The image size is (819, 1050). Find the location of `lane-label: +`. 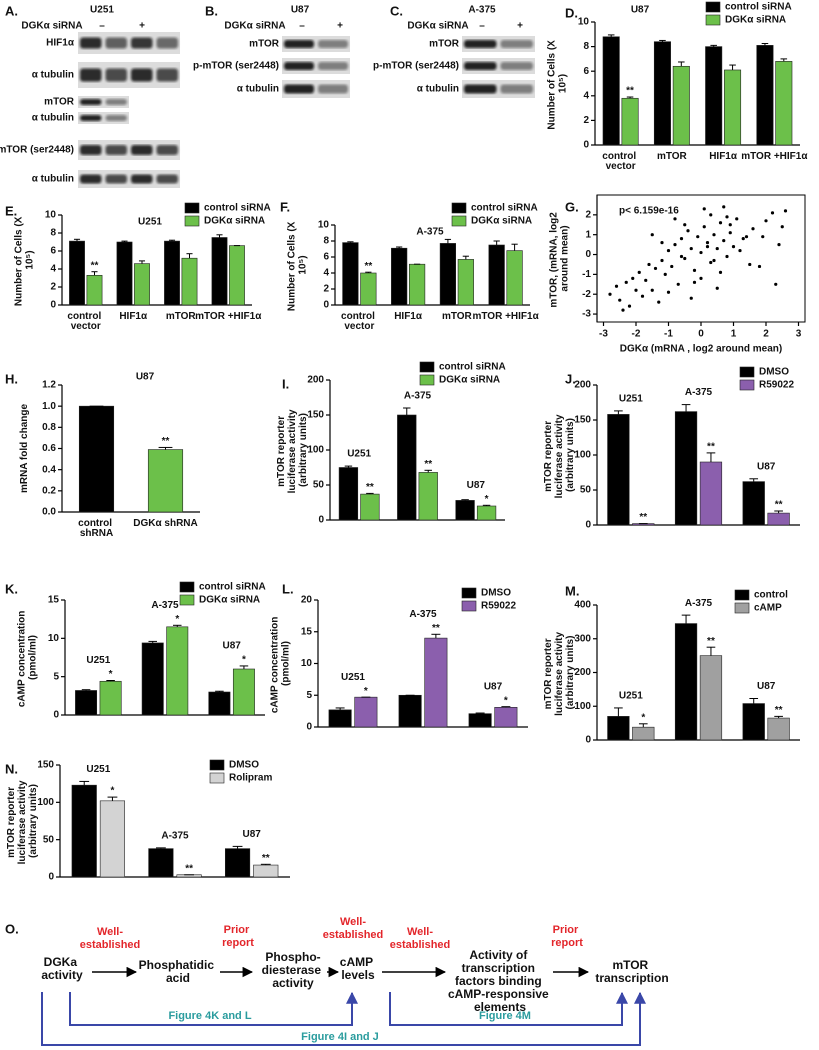

lane-label: + is located at coordinates (340, 26).